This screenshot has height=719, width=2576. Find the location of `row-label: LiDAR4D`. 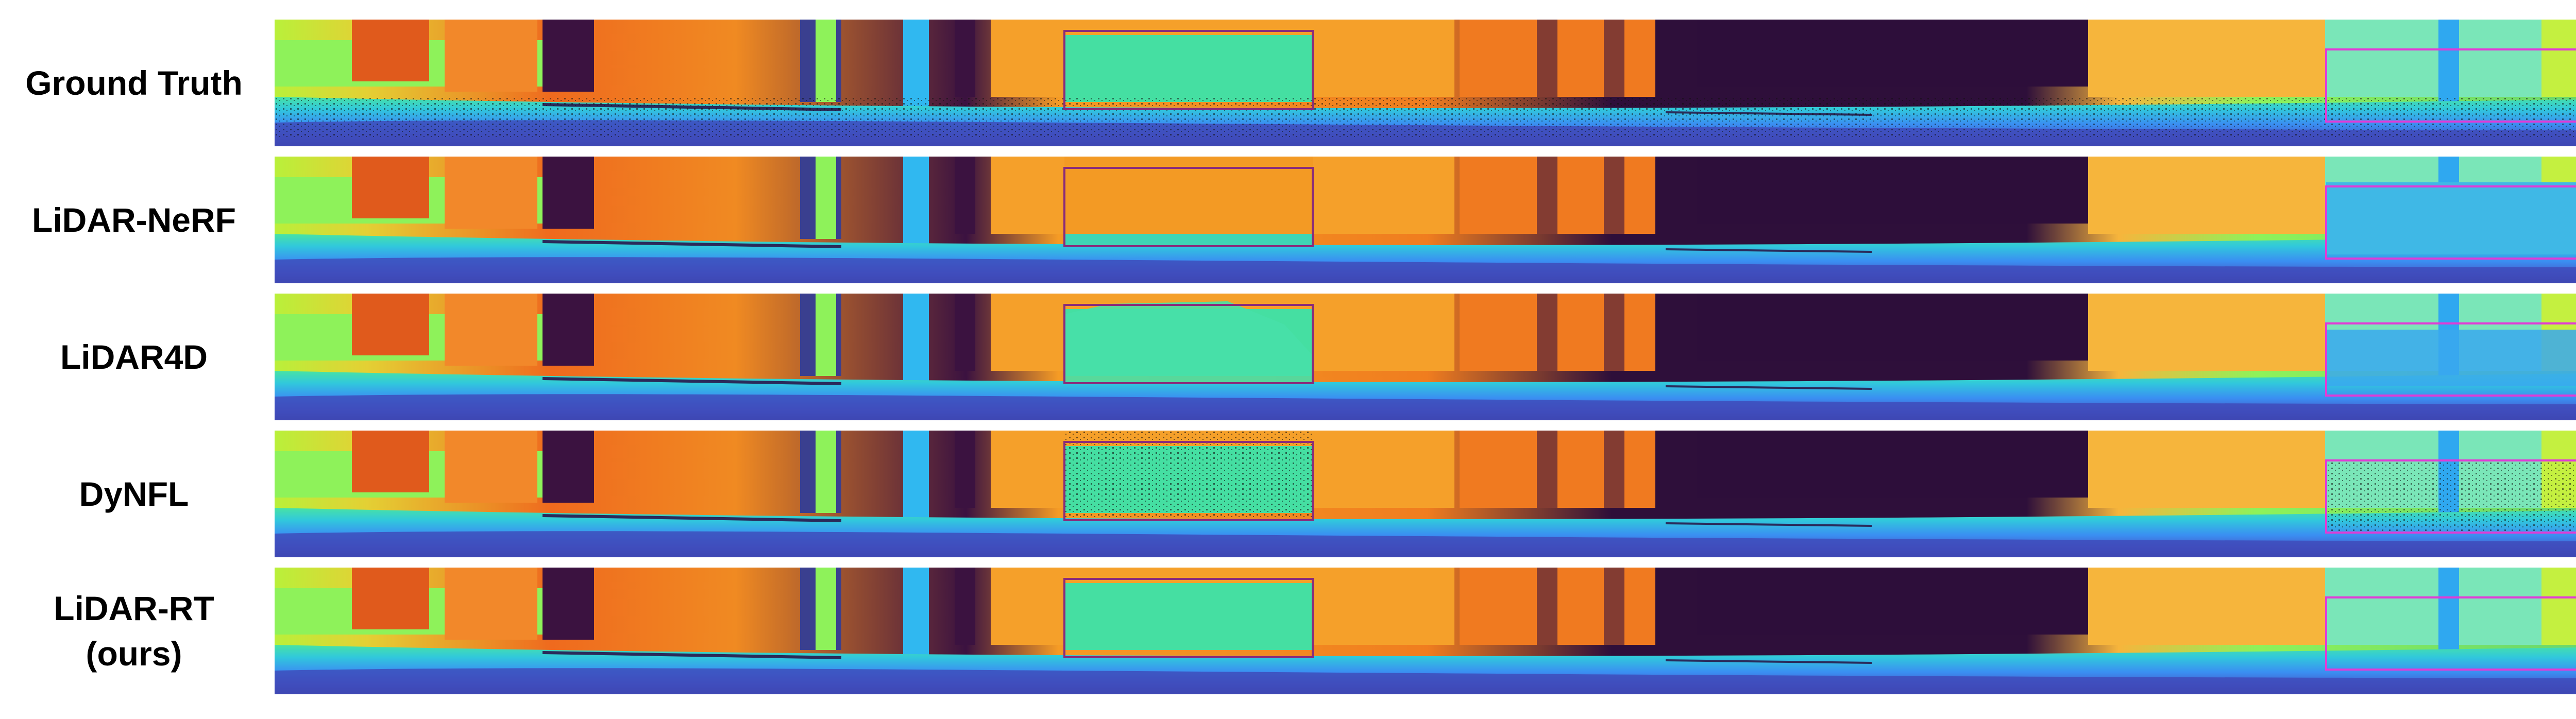

row-label: LiDAR4D is located at coordinates (134, 357).